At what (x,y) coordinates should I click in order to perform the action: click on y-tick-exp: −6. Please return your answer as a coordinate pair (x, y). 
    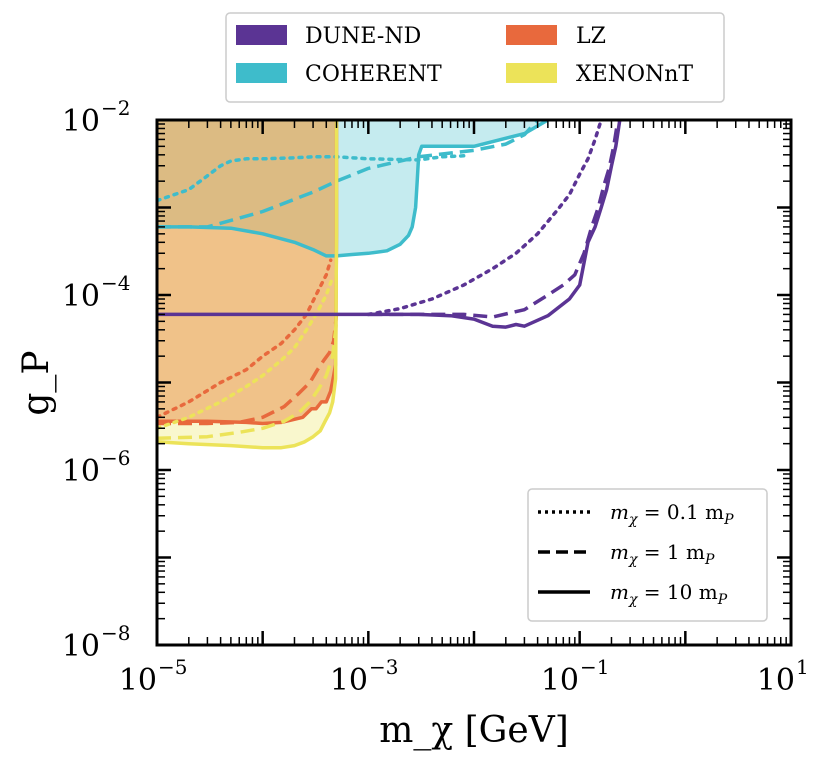
    Looking at the image, I should click on (115, 458).